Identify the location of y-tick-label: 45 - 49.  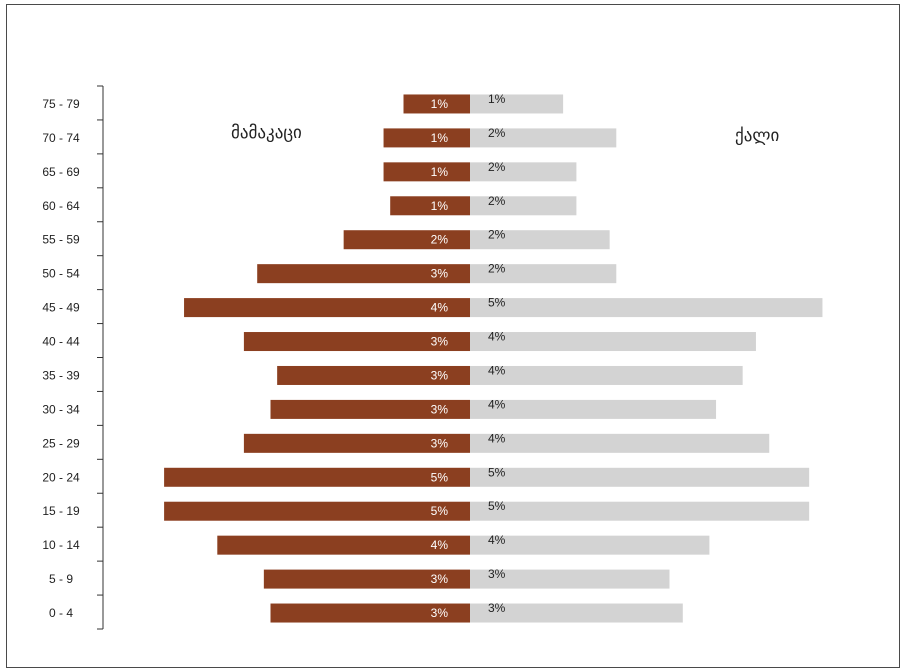
(61, 308).